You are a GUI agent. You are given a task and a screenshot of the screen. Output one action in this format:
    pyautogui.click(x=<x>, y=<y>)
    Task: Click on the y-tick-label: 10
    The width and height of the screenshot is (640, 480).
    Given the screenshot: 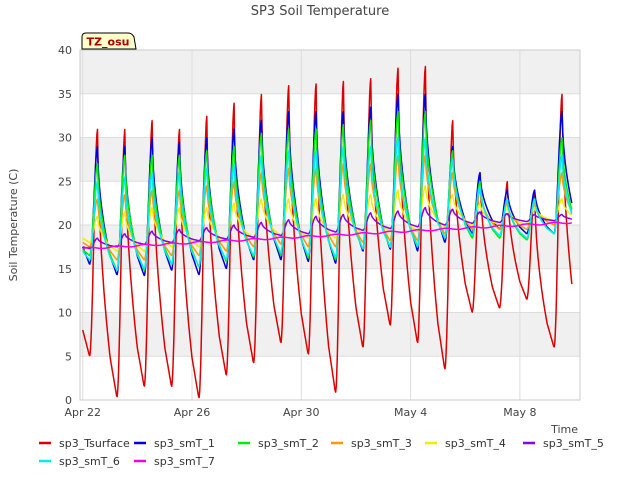 What is the action you would take?
    pyautogui.click(x=65, y=313)
    